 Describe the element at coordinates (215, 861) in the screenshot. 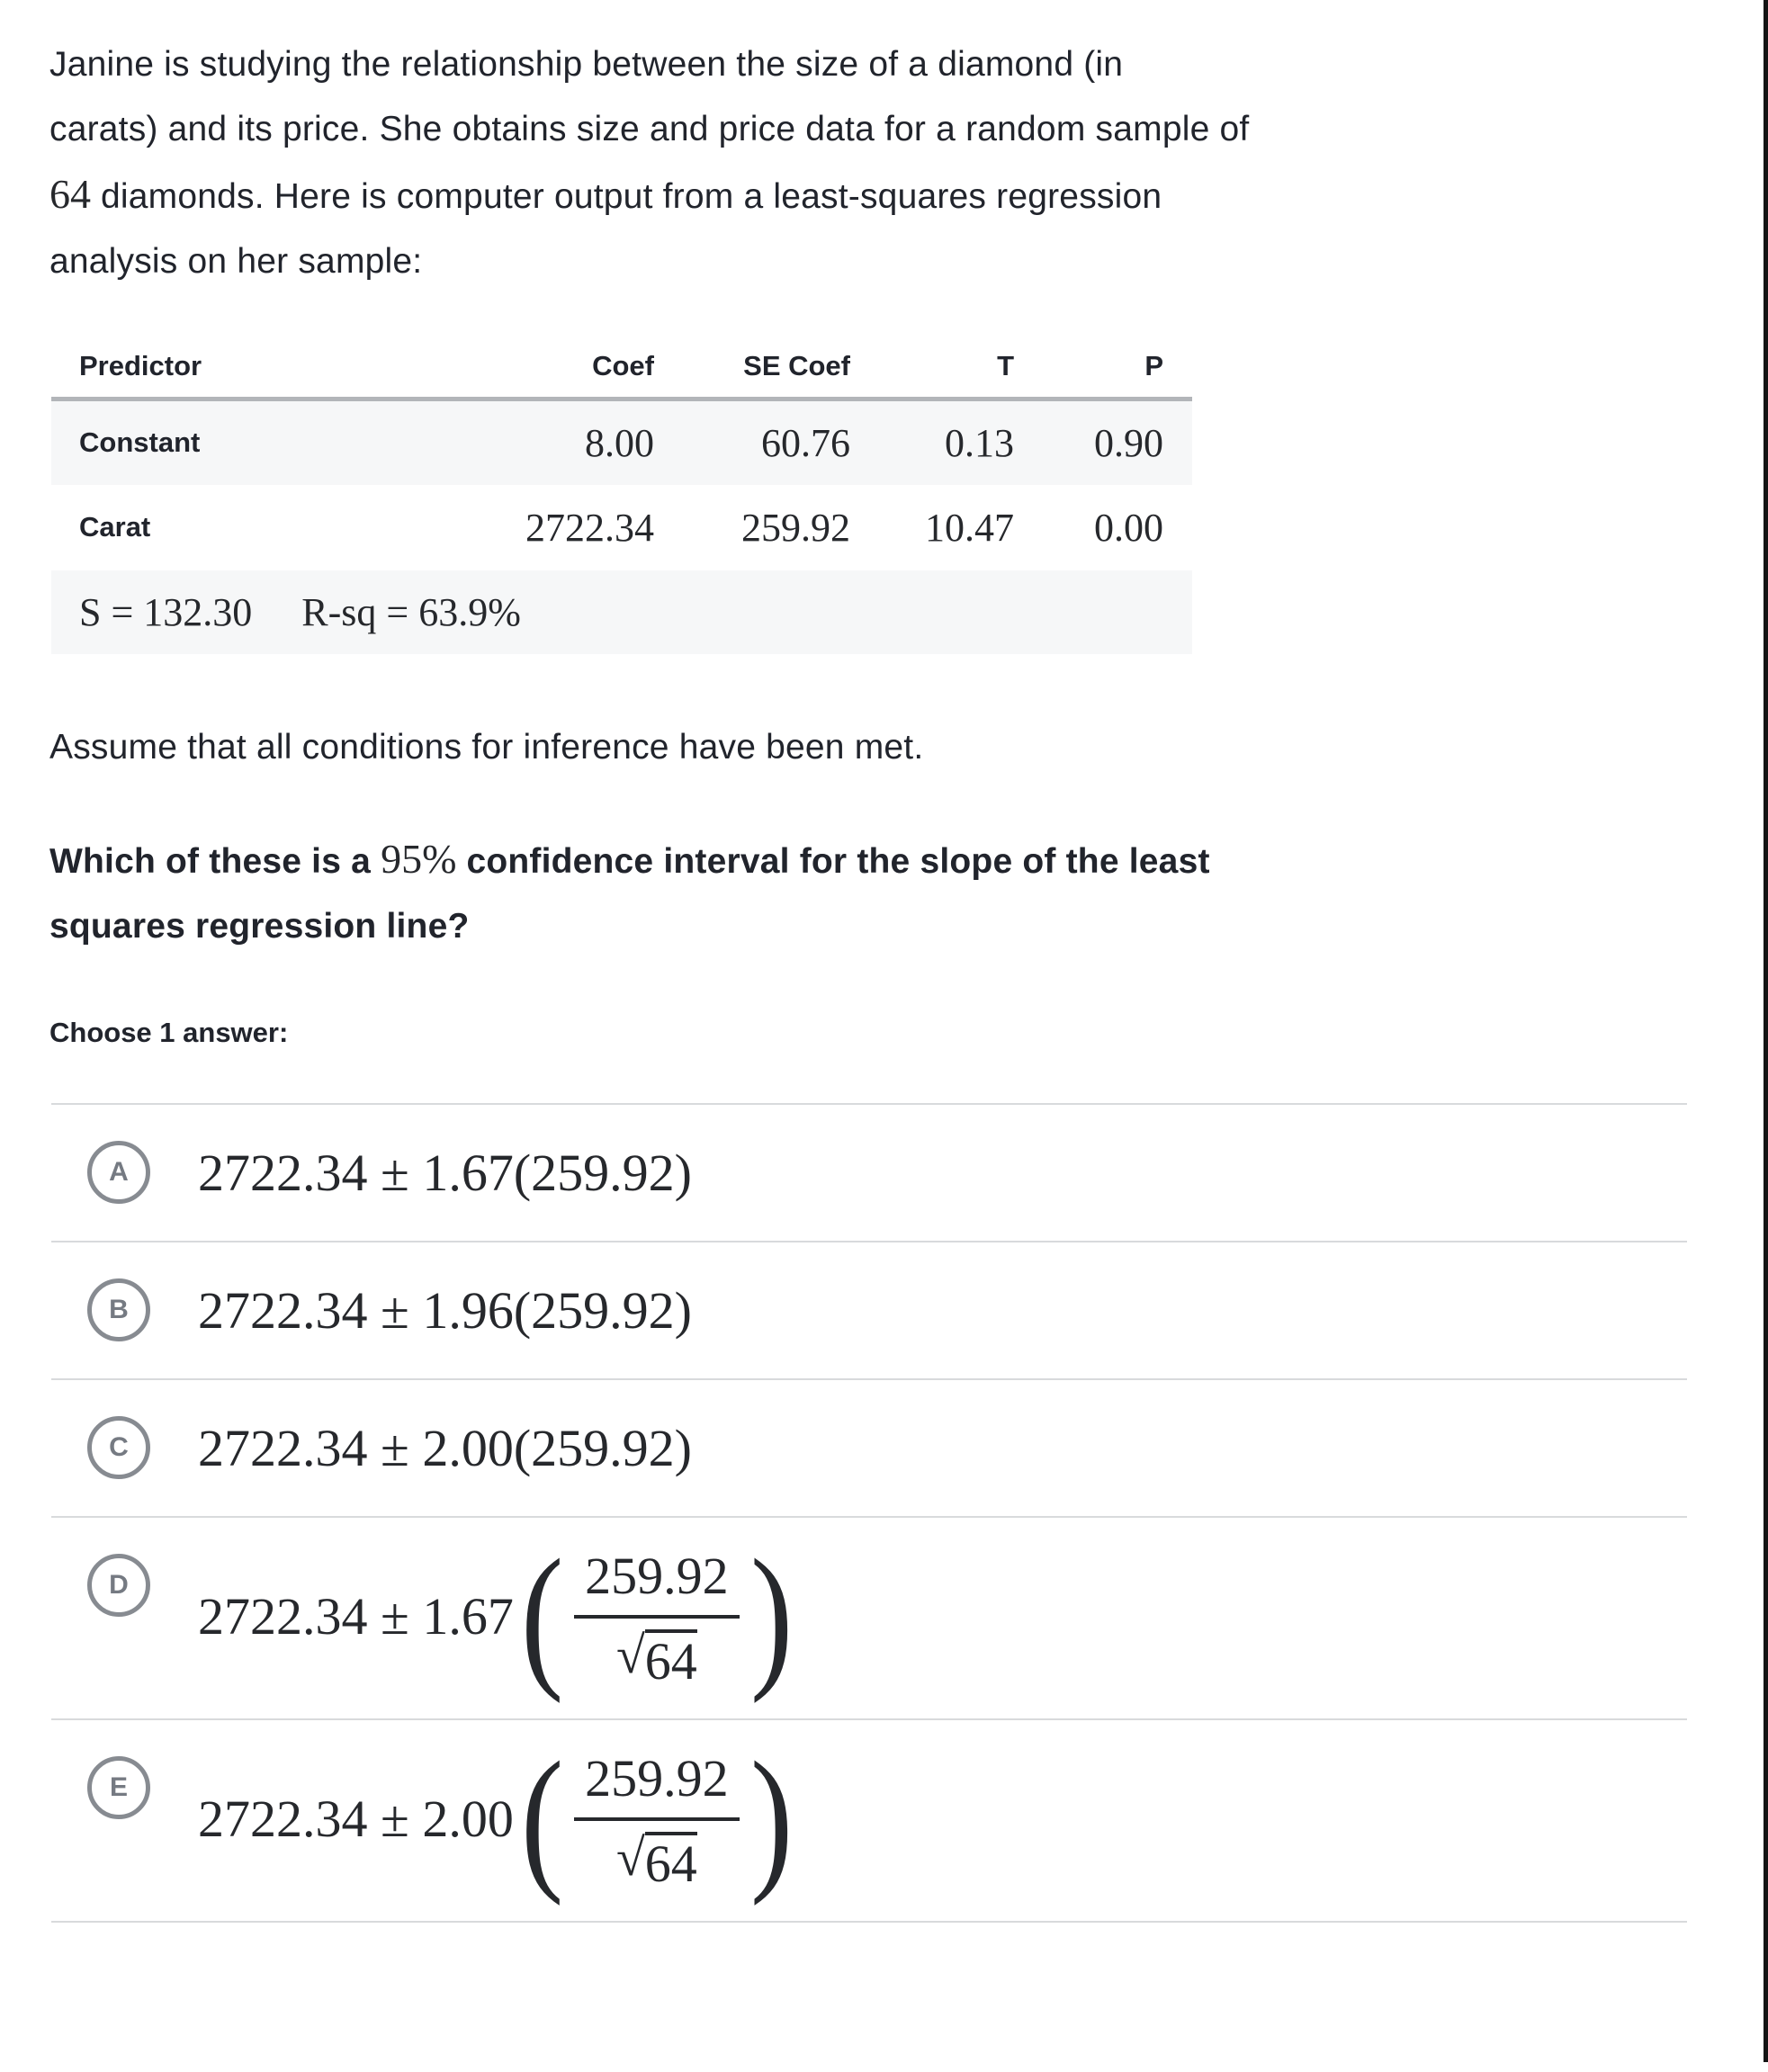

I see `question-line-1-pre: Which of these is a` at that location.